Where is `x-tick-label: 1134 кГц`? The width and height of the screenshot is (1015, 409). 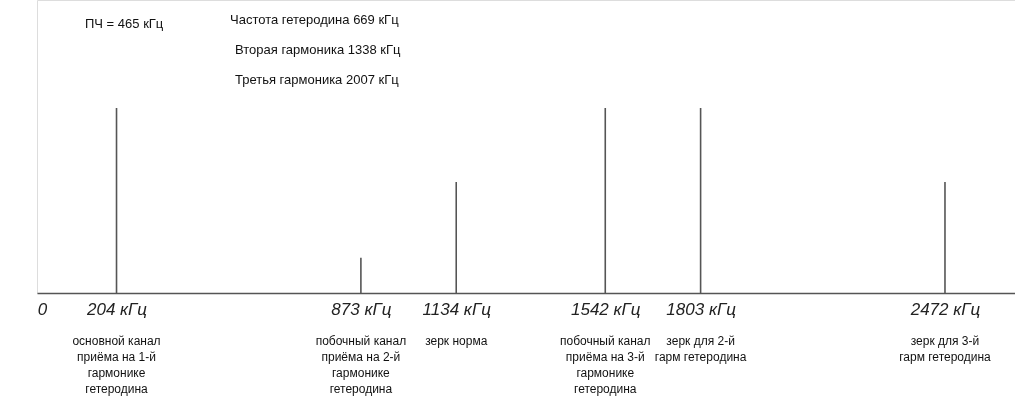
x-tick-label: 1134 кГц is located at coordinates (457, 309).